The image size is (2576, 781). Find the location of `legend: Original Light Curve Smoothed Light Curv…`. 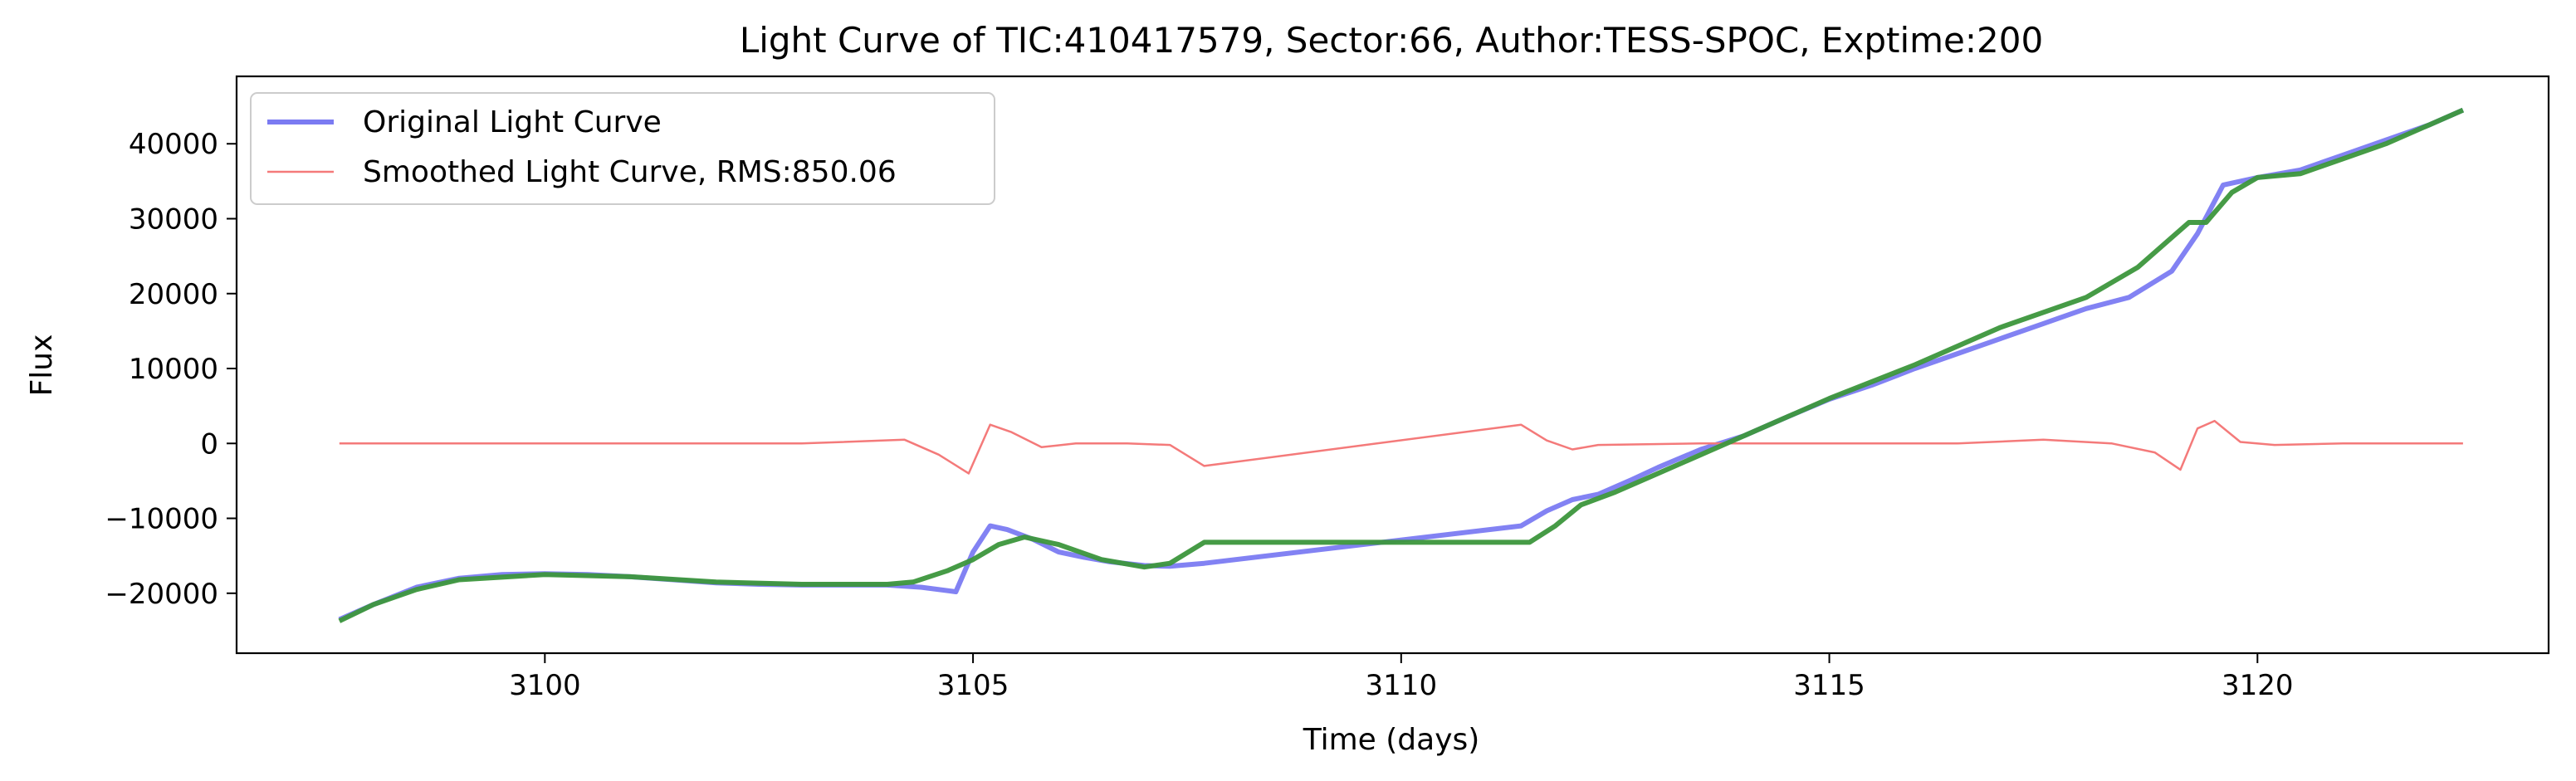

legend: Original Light Curve Smoothed Light Curv… is located at coordinates (622, 148).